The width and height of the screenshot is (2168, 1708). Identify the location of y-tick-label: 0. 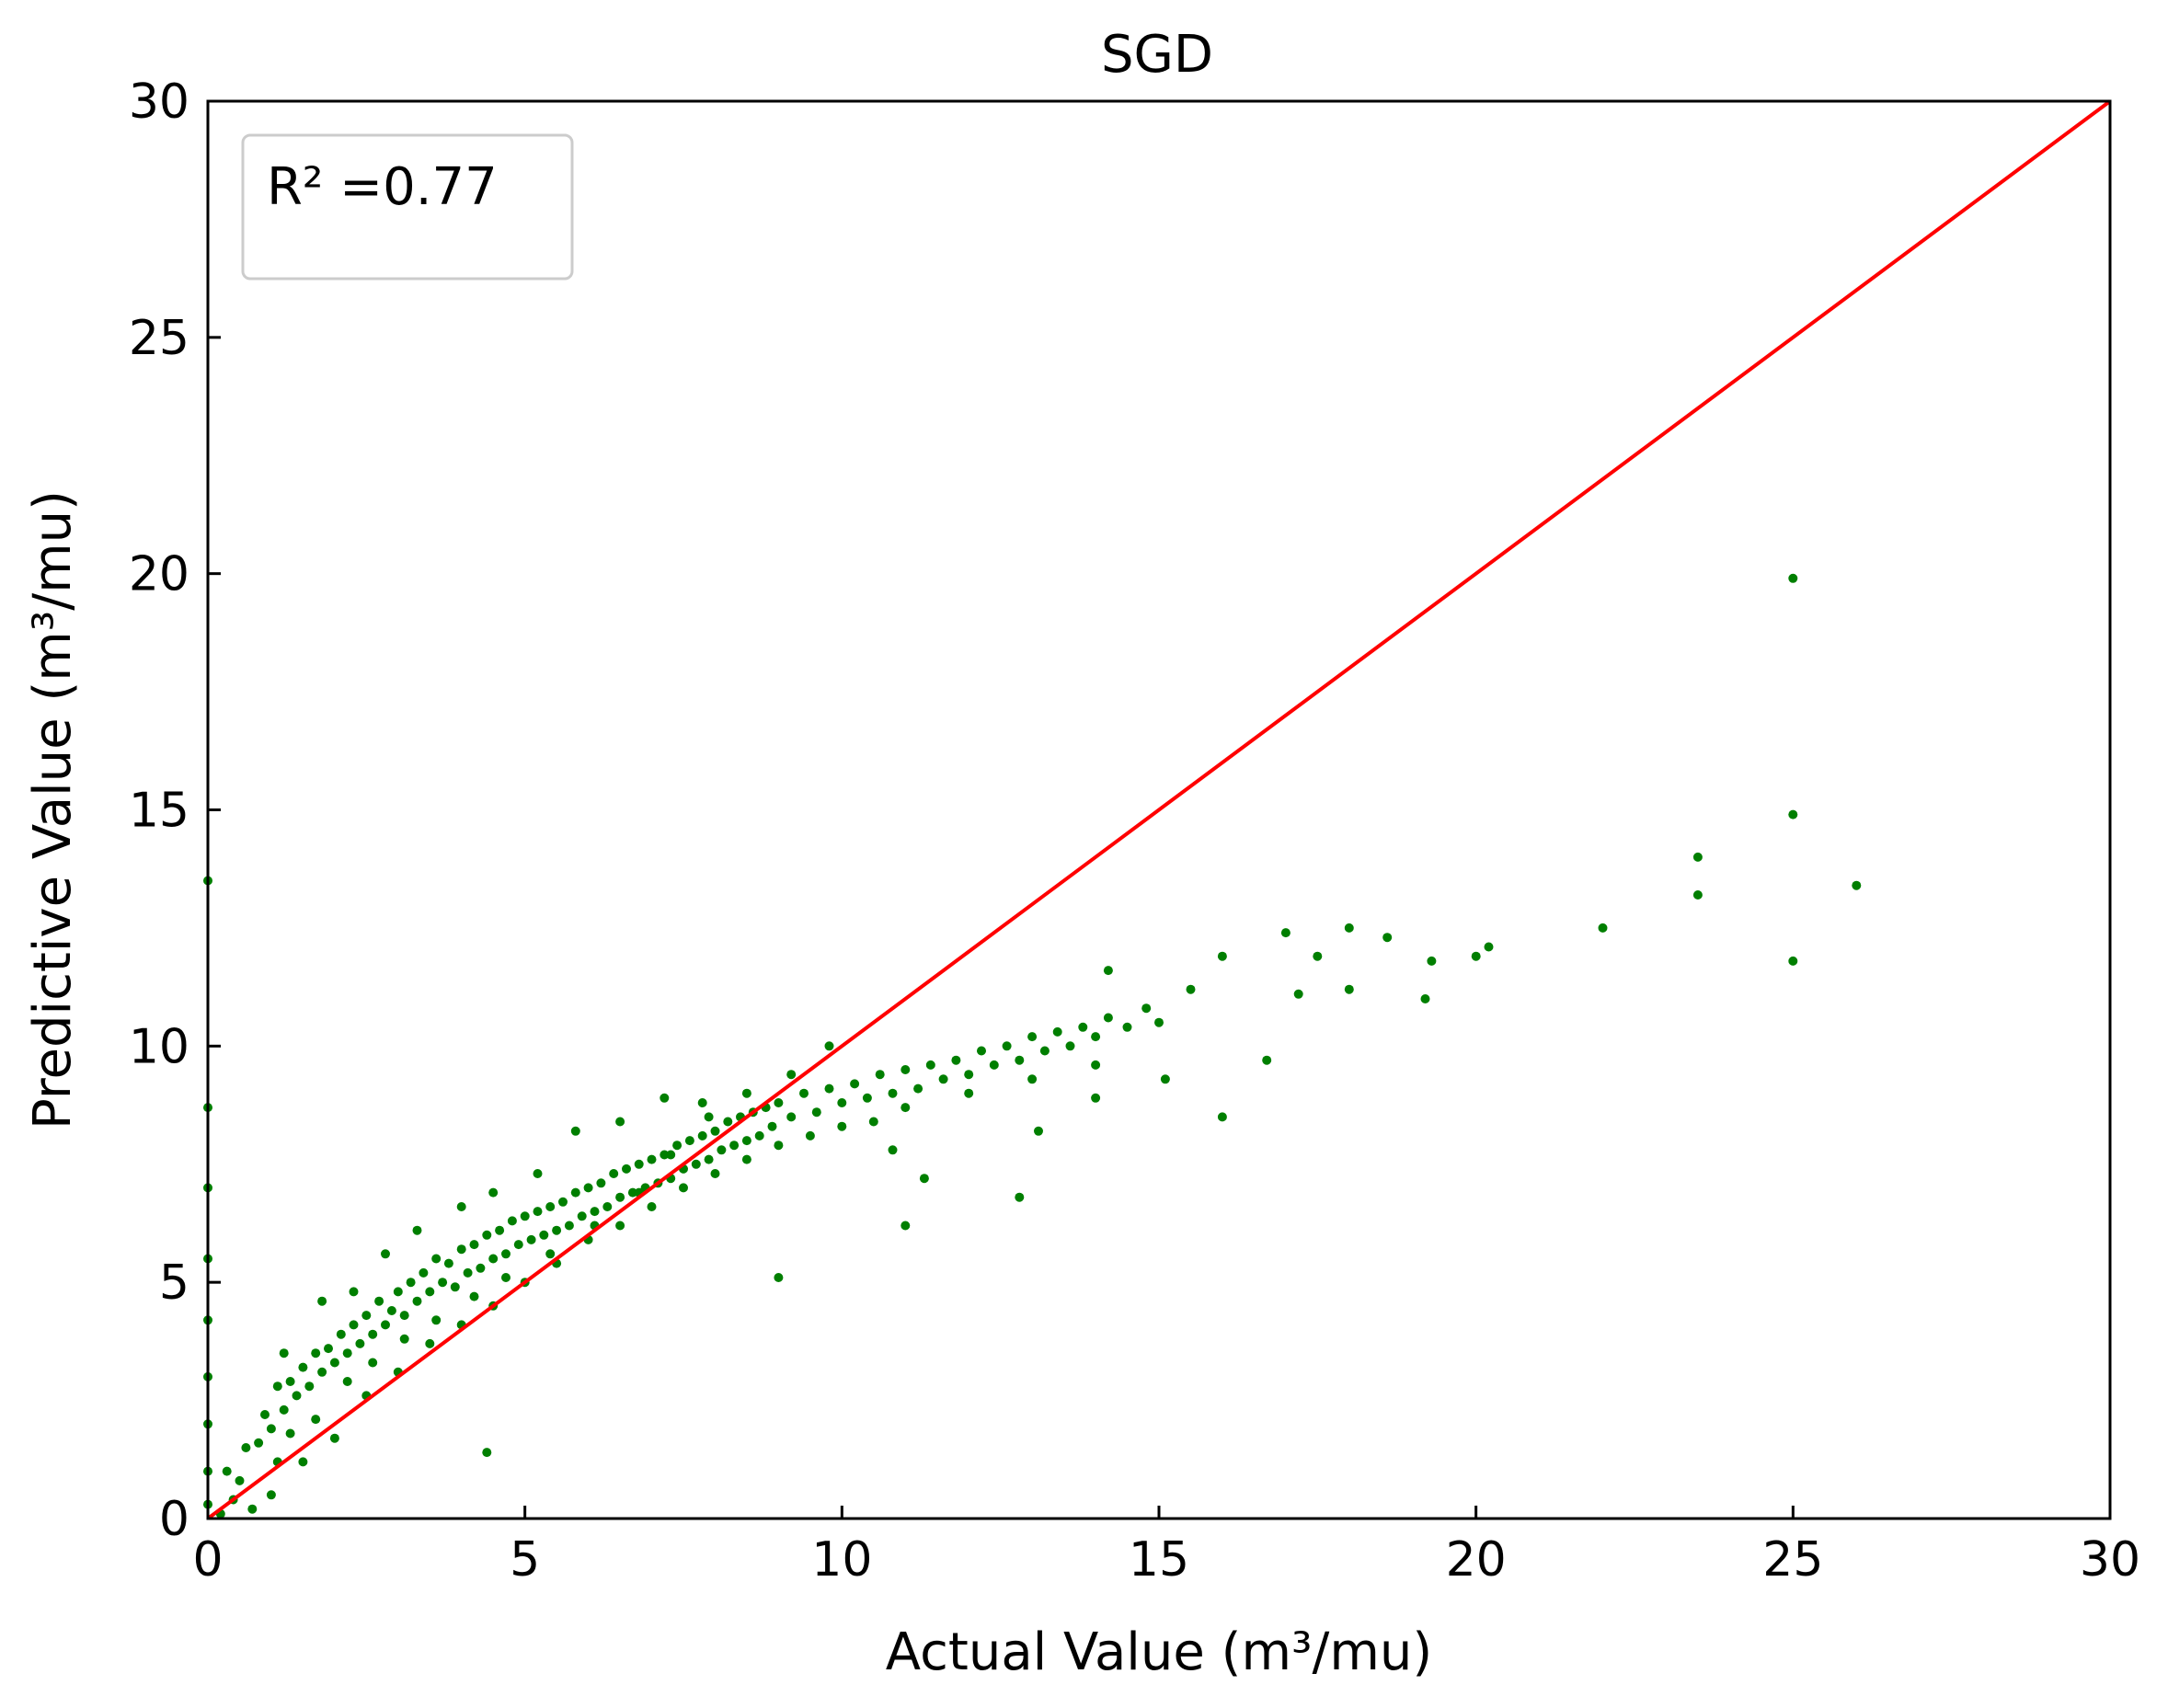
(174, 1519).